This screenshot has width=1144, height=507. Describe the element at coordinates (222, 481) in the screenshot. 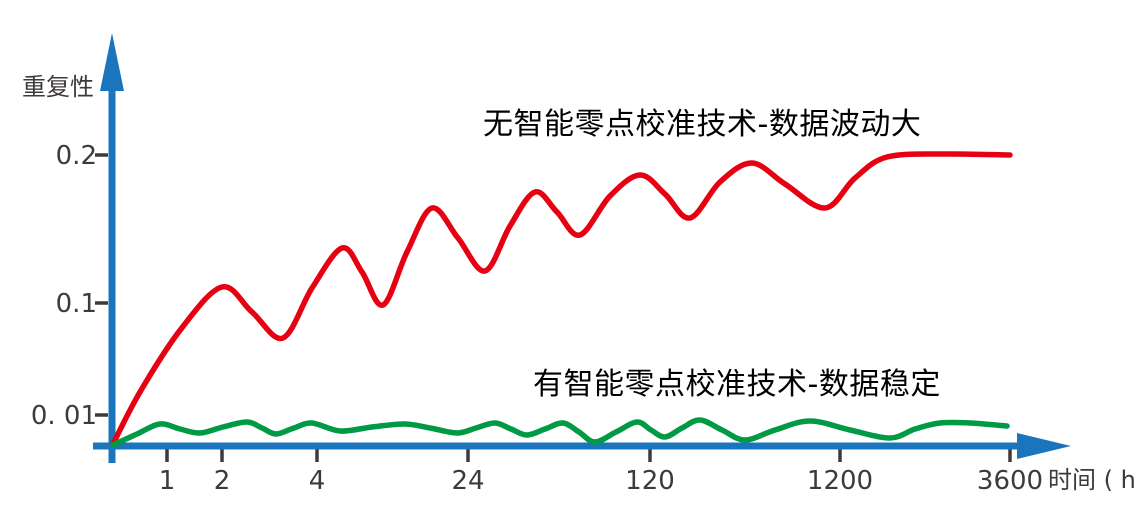

I see `x-tick-label: 2` at that location.